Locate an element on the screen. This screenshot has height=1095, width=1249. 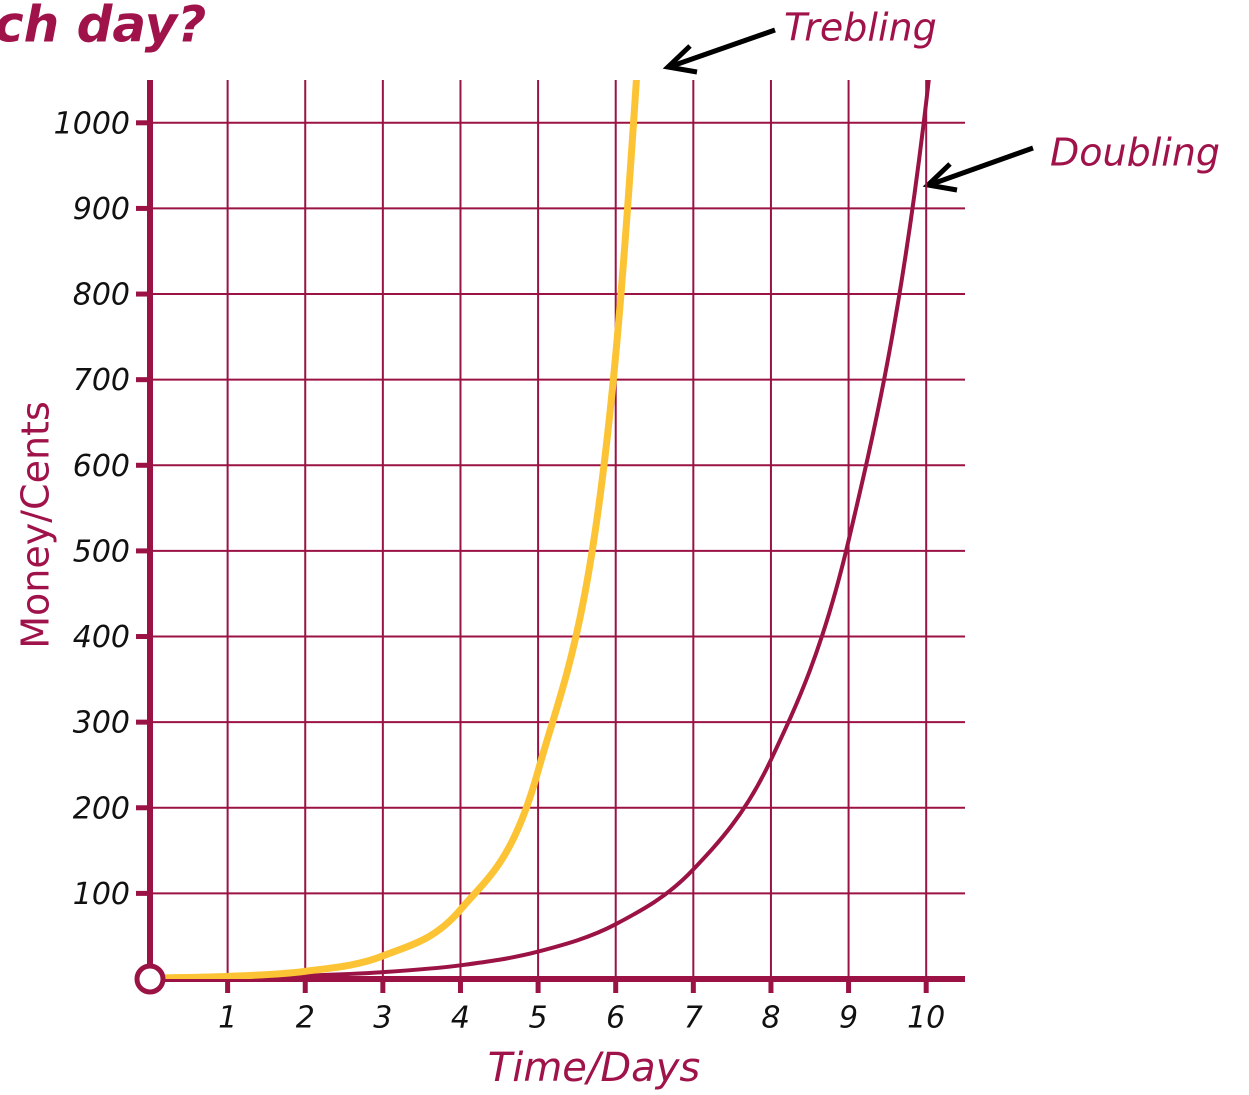
x-tick-label: 3 is located at coordinates (382, 1018).